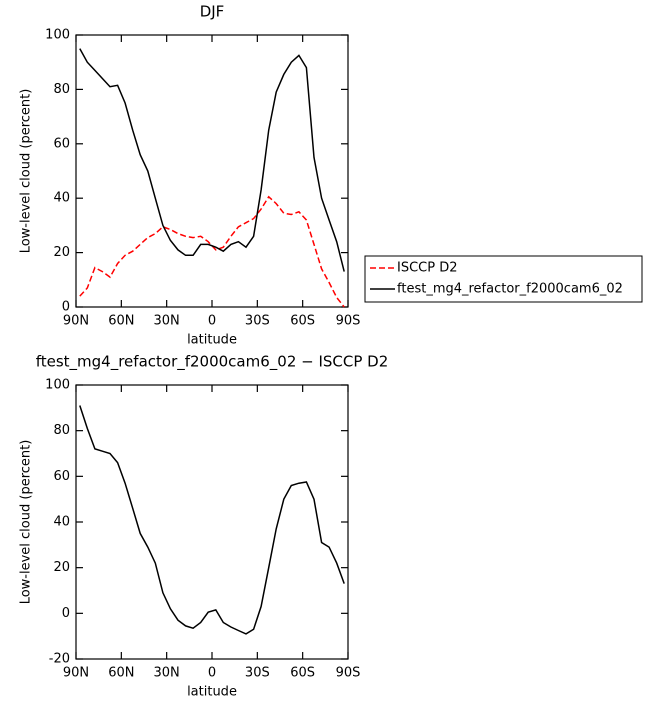 Image resolution: width=648 pixels, height=707 pixels. I want to click on y-tick-label: -20, so click(59, 659).